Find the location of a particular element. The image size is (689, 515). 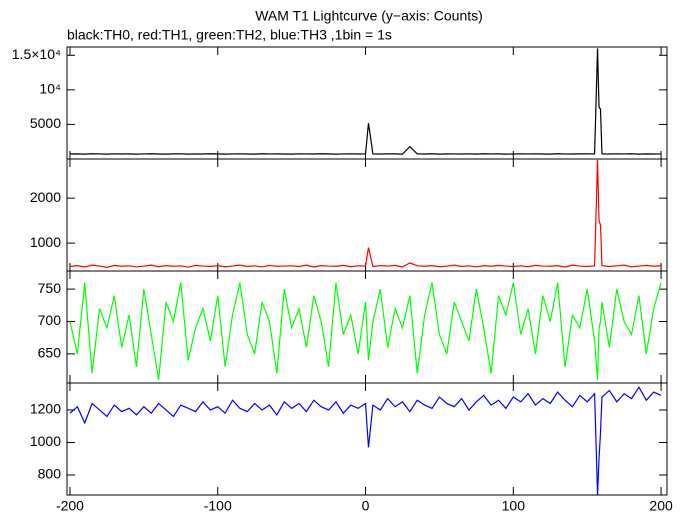

x-tick-label: 100 is located at coordinates (514, 506).